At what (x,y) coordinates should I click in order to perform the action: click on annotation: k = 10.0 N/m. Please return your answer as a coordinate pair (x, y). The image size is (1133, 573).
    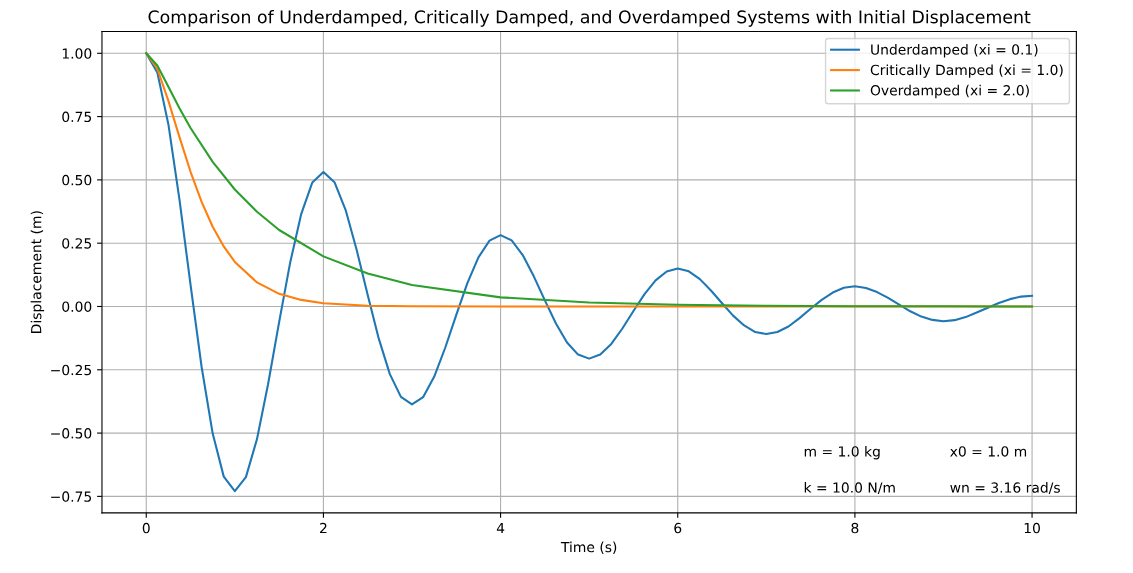
    Looking at the image, I should click on (849, 488).